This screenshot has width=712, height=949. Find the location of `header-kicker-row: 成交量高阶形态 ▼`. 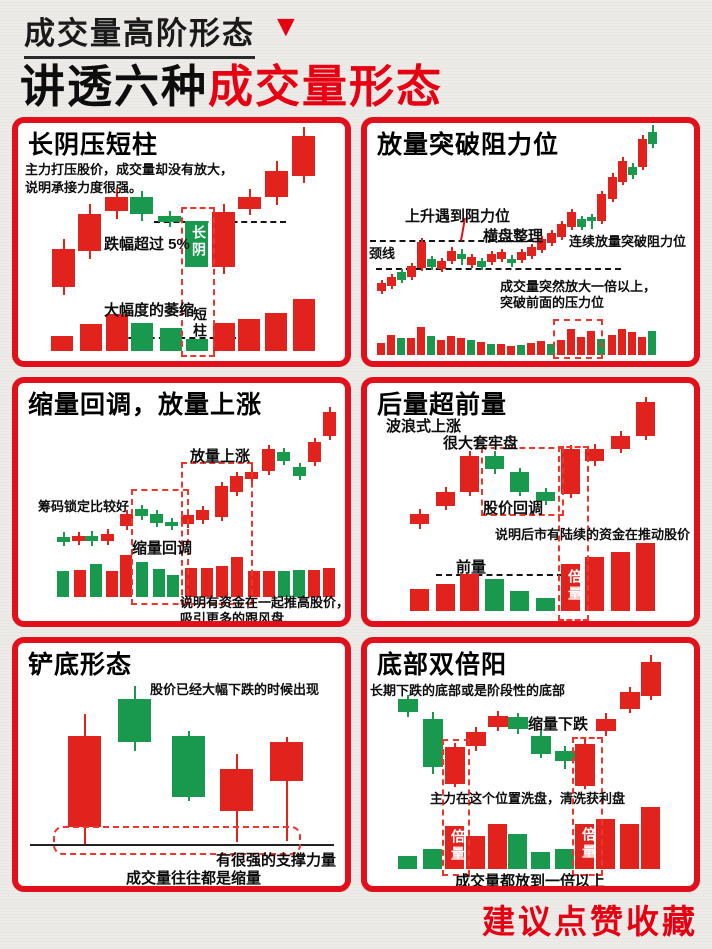

header-kicker-row: 成交量高阶形态 ▼ is located at coordinates (368, 33).